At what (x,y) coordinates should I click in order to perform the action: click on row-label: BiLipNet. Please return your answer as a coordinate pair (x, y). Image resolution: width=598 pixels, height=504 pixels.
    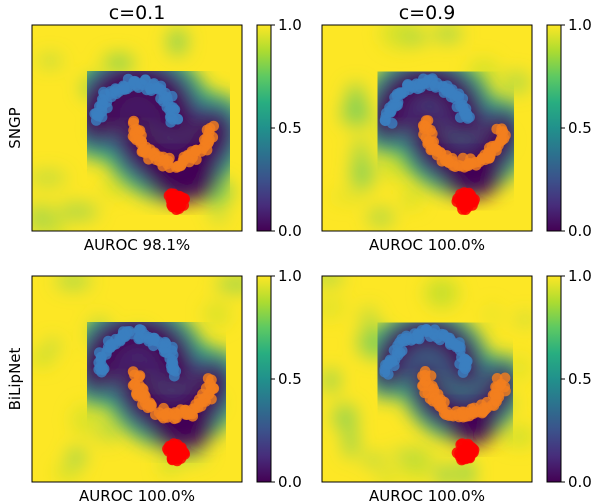
    Looking at the image, I should click on (15, 378).